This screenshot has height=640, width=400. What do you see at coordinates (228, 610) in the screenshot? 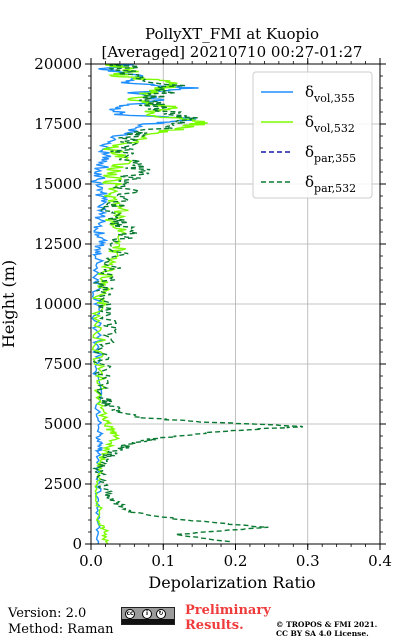
I see `preliminary-line1: Preliminary` at bounding box center [228, 610].